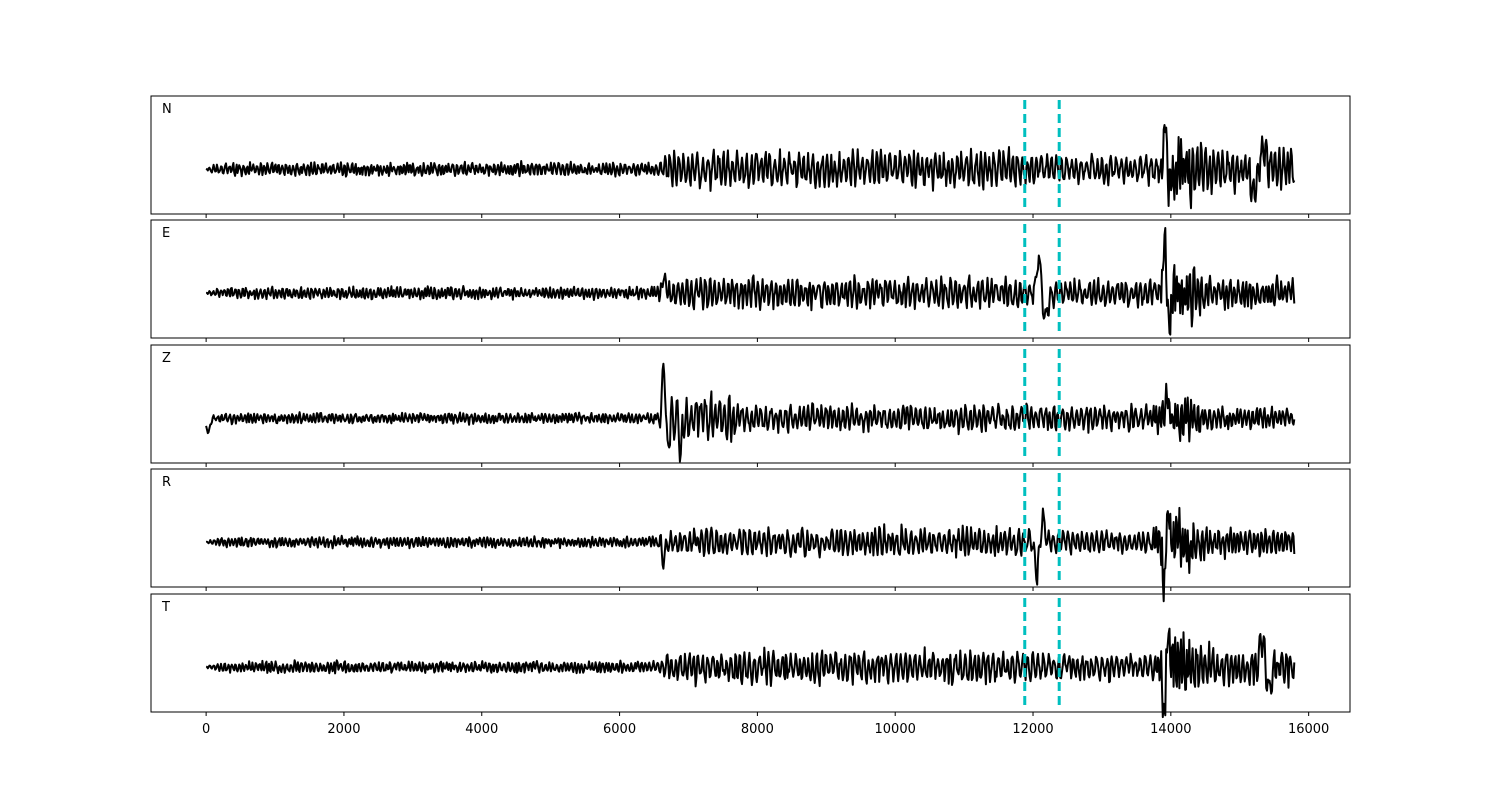  What do you see at coordinates (166, 233) in the screenshot?
I see `panel-label: E` at bounding box center [166, 233].